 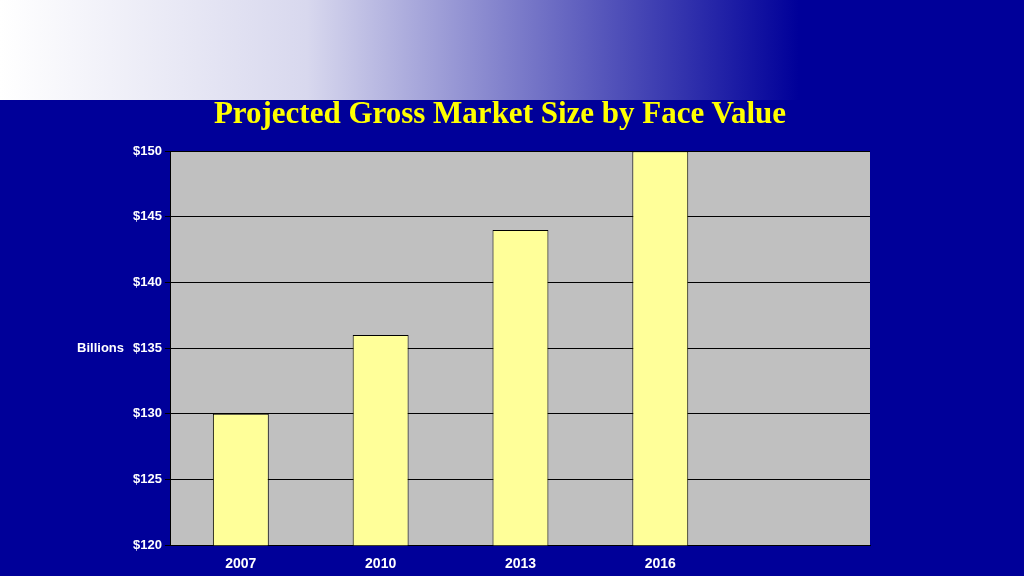 I want to click on y-tick-label: $140, so click(x=147, y=282).